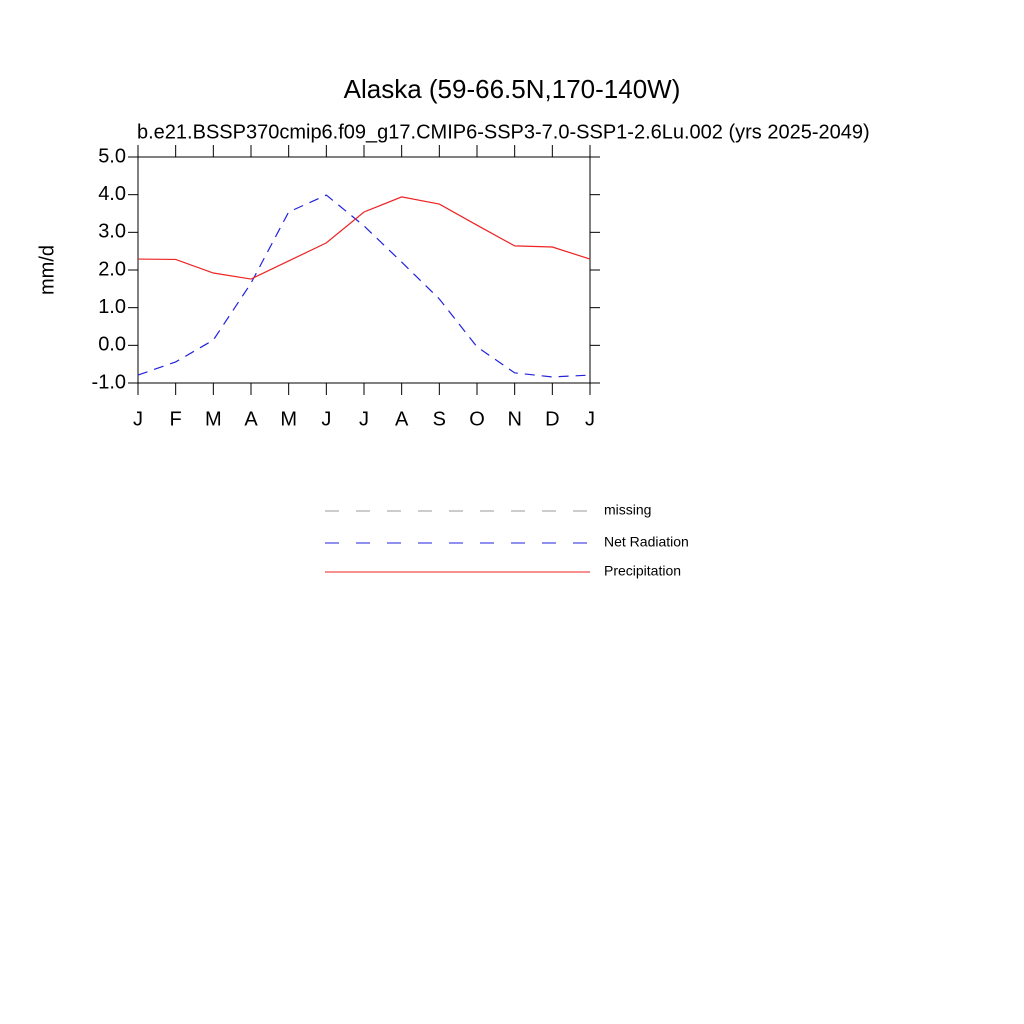 The width and height of the screenshot is (1024, 1024). Describe the element at coordinates (439, 419) in the screenshot. I see `x-tick-label: S` at that location.